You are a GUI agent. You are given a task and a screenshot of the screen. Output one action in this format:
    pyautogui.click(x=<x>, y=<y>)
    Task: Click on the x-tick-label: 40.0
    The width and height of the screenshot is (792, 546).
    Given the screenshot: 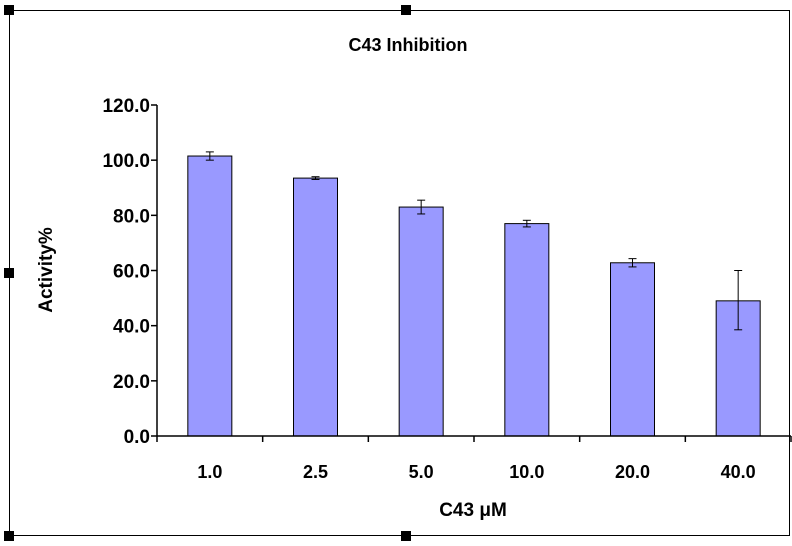 What is the action you would take?
    pyautogui.click(x=738, y=472)
    